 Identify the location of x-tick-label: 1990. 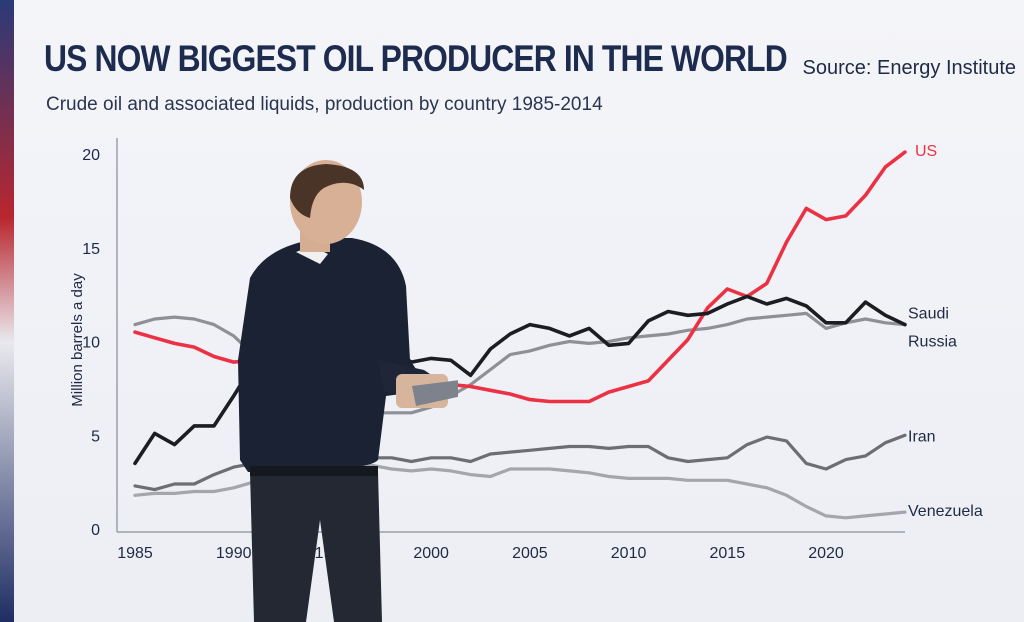
(234, 553).